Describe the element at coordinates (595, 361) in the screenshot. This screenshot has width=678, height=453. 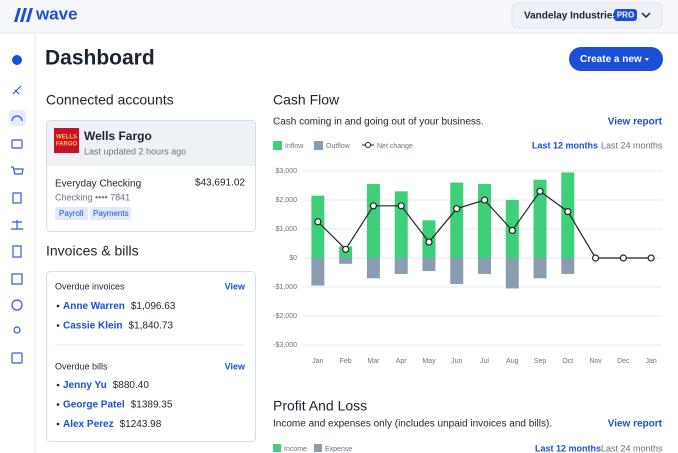
I see `x-tick-label: Nov` at that location.